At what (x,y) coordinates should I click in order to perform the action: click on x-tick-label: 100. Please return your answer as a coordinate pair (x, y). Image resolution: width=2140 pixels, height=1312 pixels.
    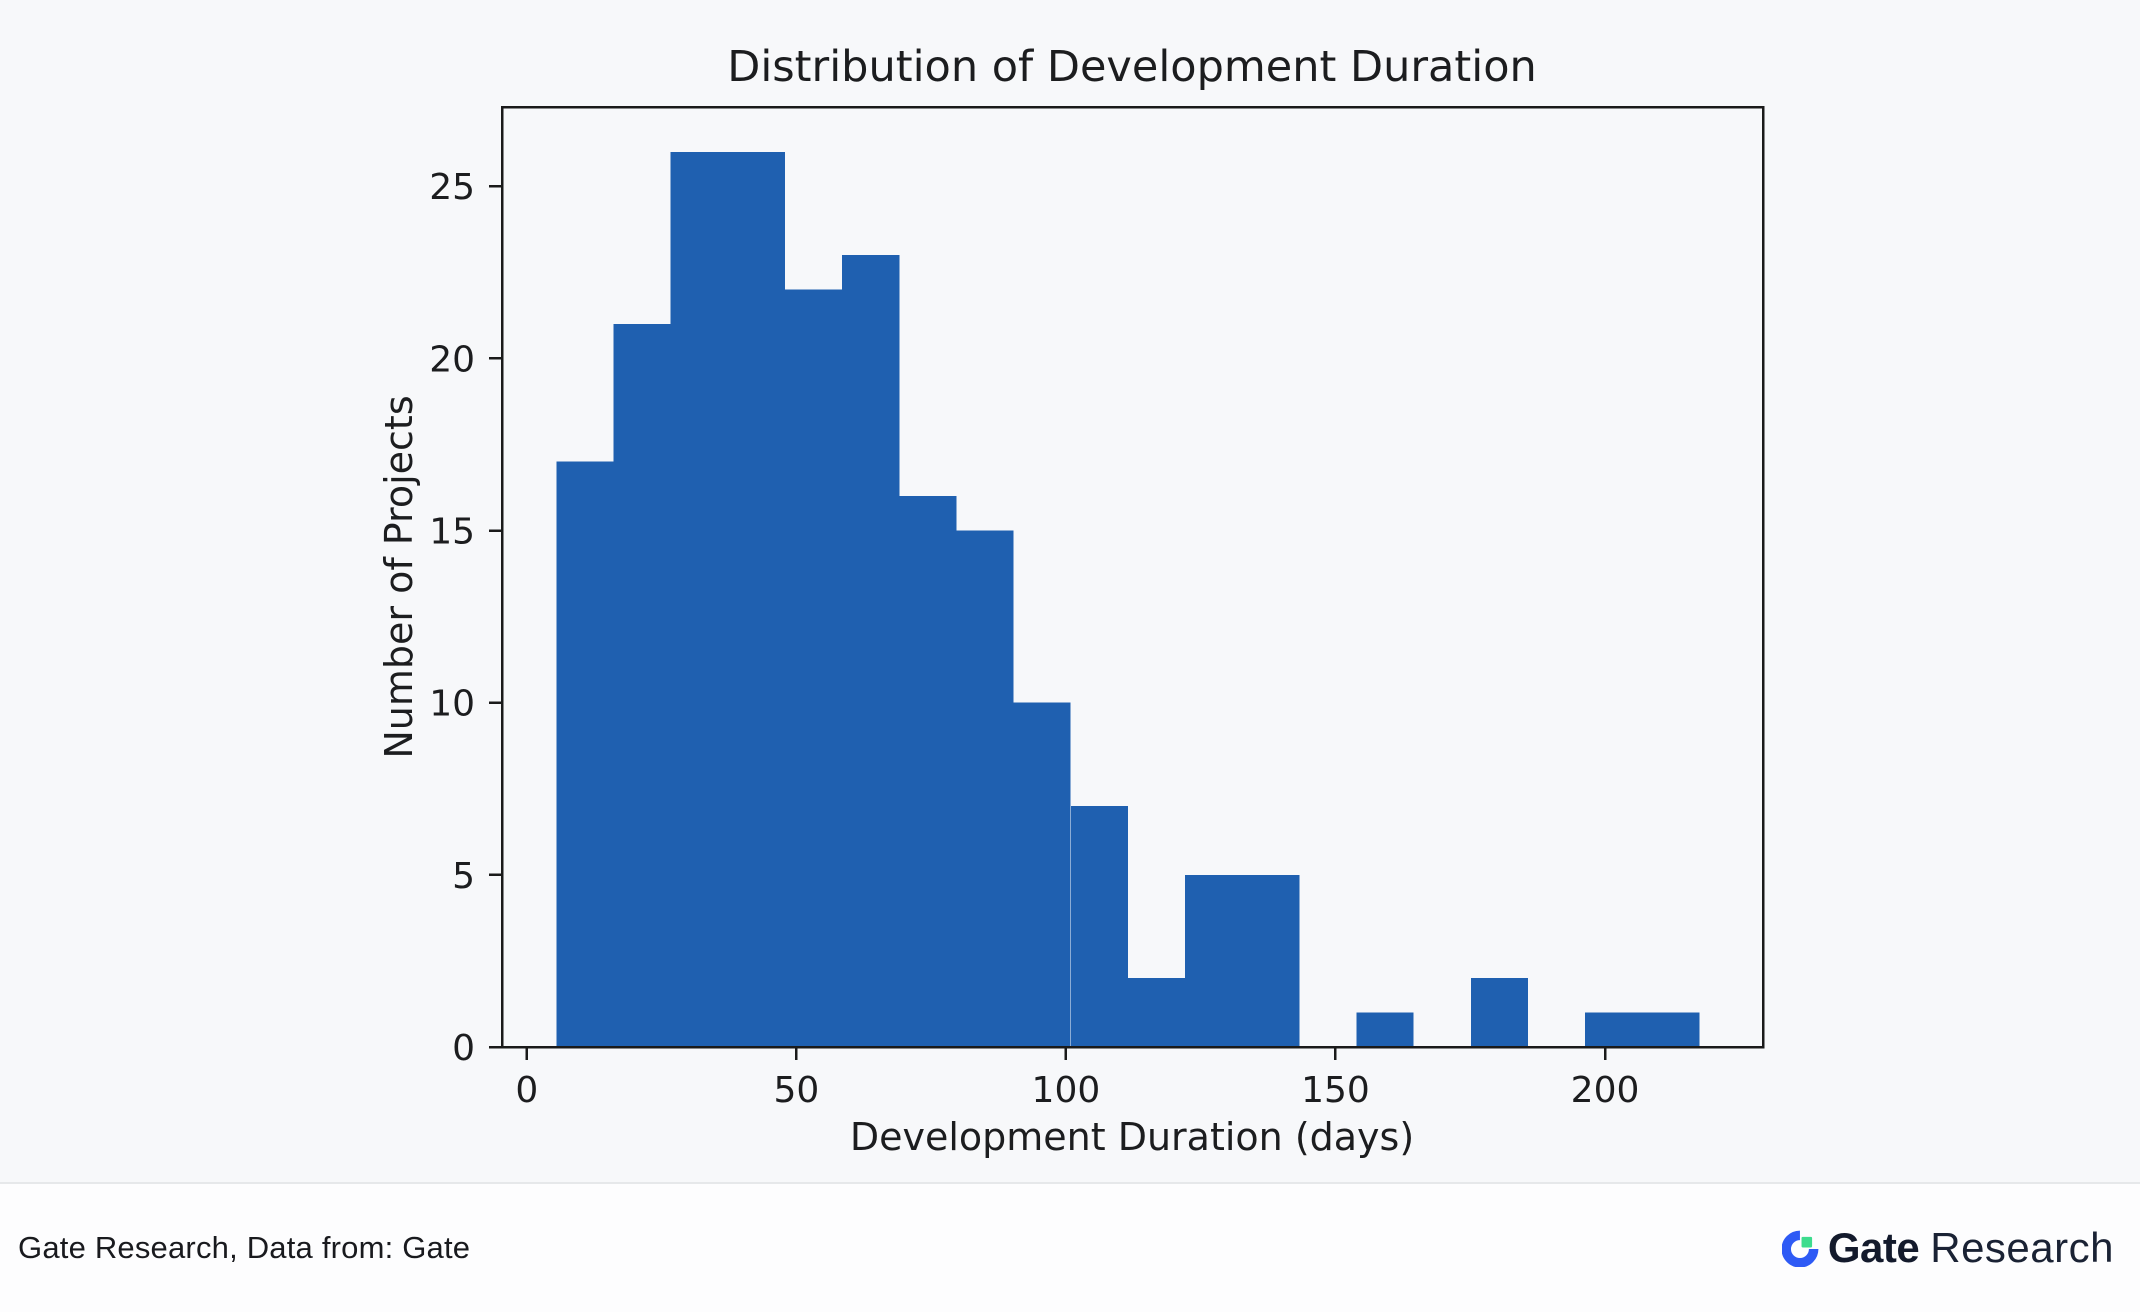
    Looking at the image, I should click on (1066, 1090).